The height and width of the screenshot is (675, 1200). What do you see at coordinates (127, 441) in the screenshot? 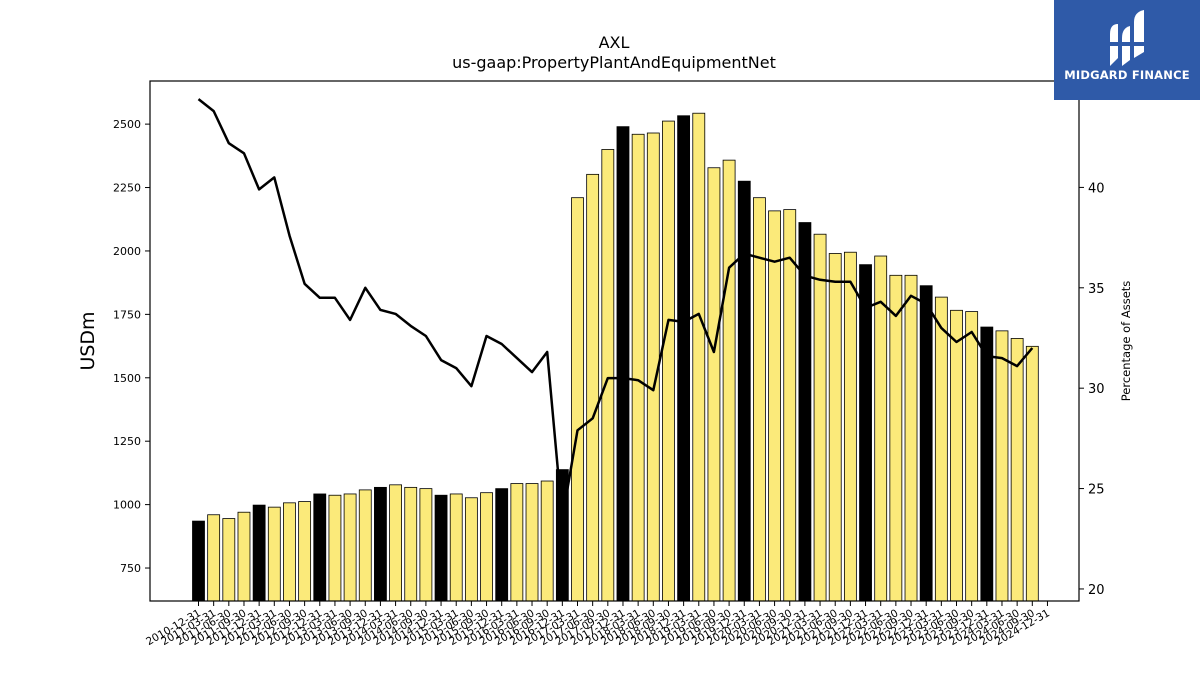
I see `y-tick-label: 1250` at bounding box center [127, 441].